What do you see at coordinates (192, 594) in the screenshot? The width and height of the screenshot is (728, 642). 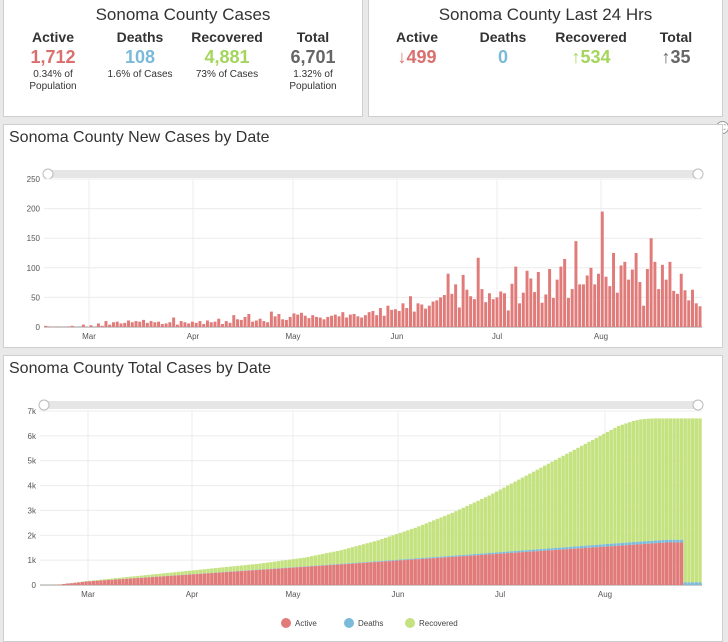 I see `x-tick-label: Apr` at bounding box center [192, 594].